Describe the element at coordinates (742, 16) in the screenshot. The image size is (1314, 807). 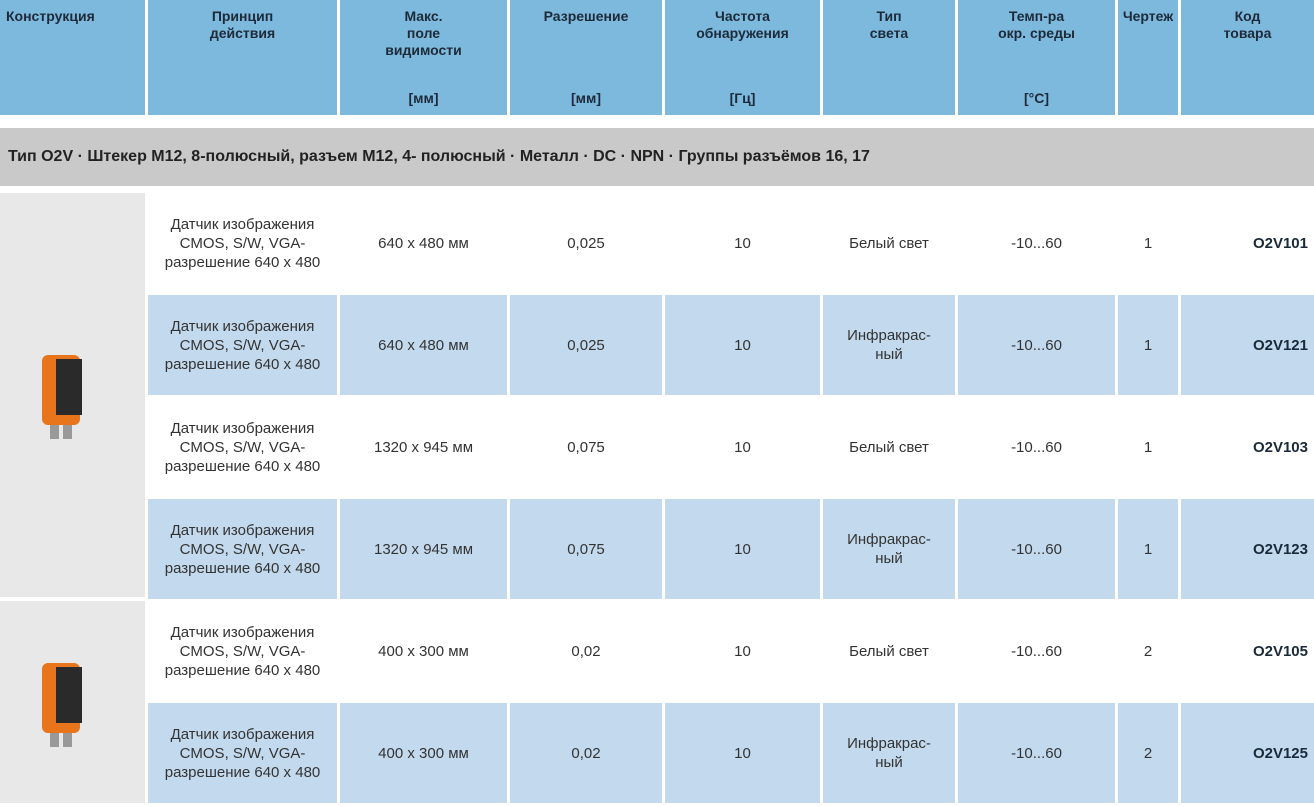
I see `header-label: Частота` at that location.